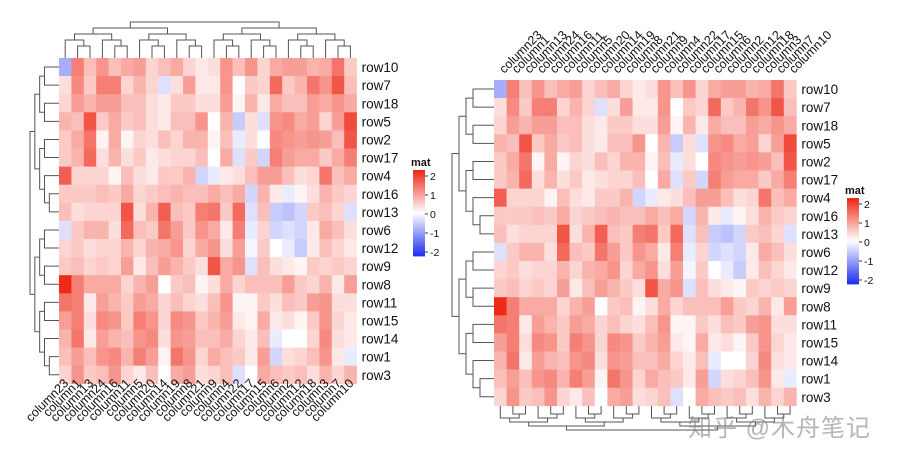 The width and height of the screenshot is (908, 463). What do you see at coordinates (376, 266) in the screenshot?
I see `row-label: row9` at bounding box center [376, 266].